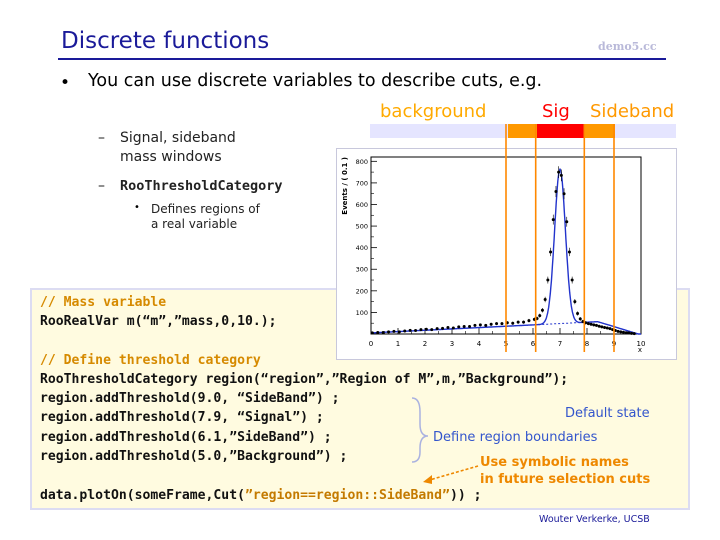  Describe the element at coordinates (479, 344) in the screenshot. I see `x-tick-label: 4` at that location.